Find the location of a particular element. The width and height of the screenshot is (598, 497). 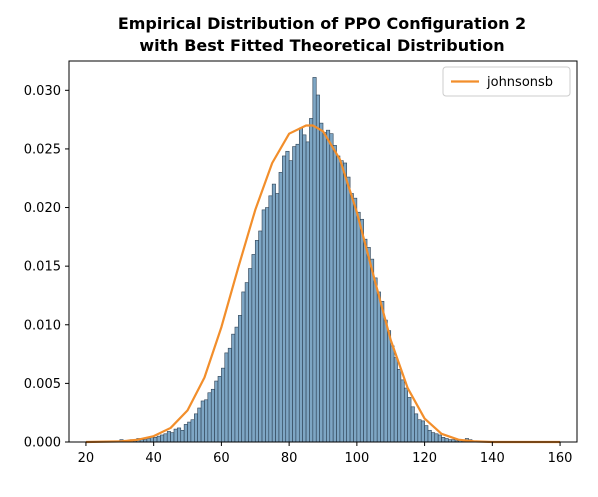

x-tick-label: 20 is located at coordinates (86, 458).